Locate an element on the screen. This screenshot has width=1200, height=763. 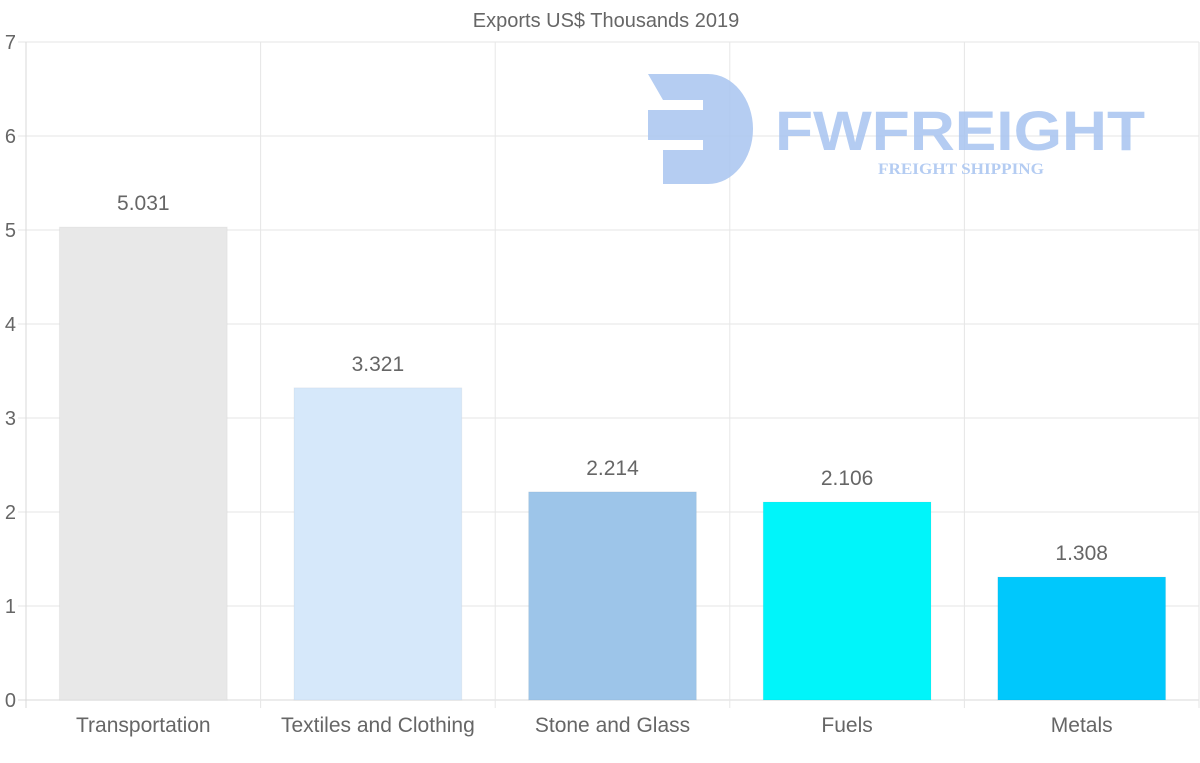
data-label: 2.214 is located at coordinates (612, 468).